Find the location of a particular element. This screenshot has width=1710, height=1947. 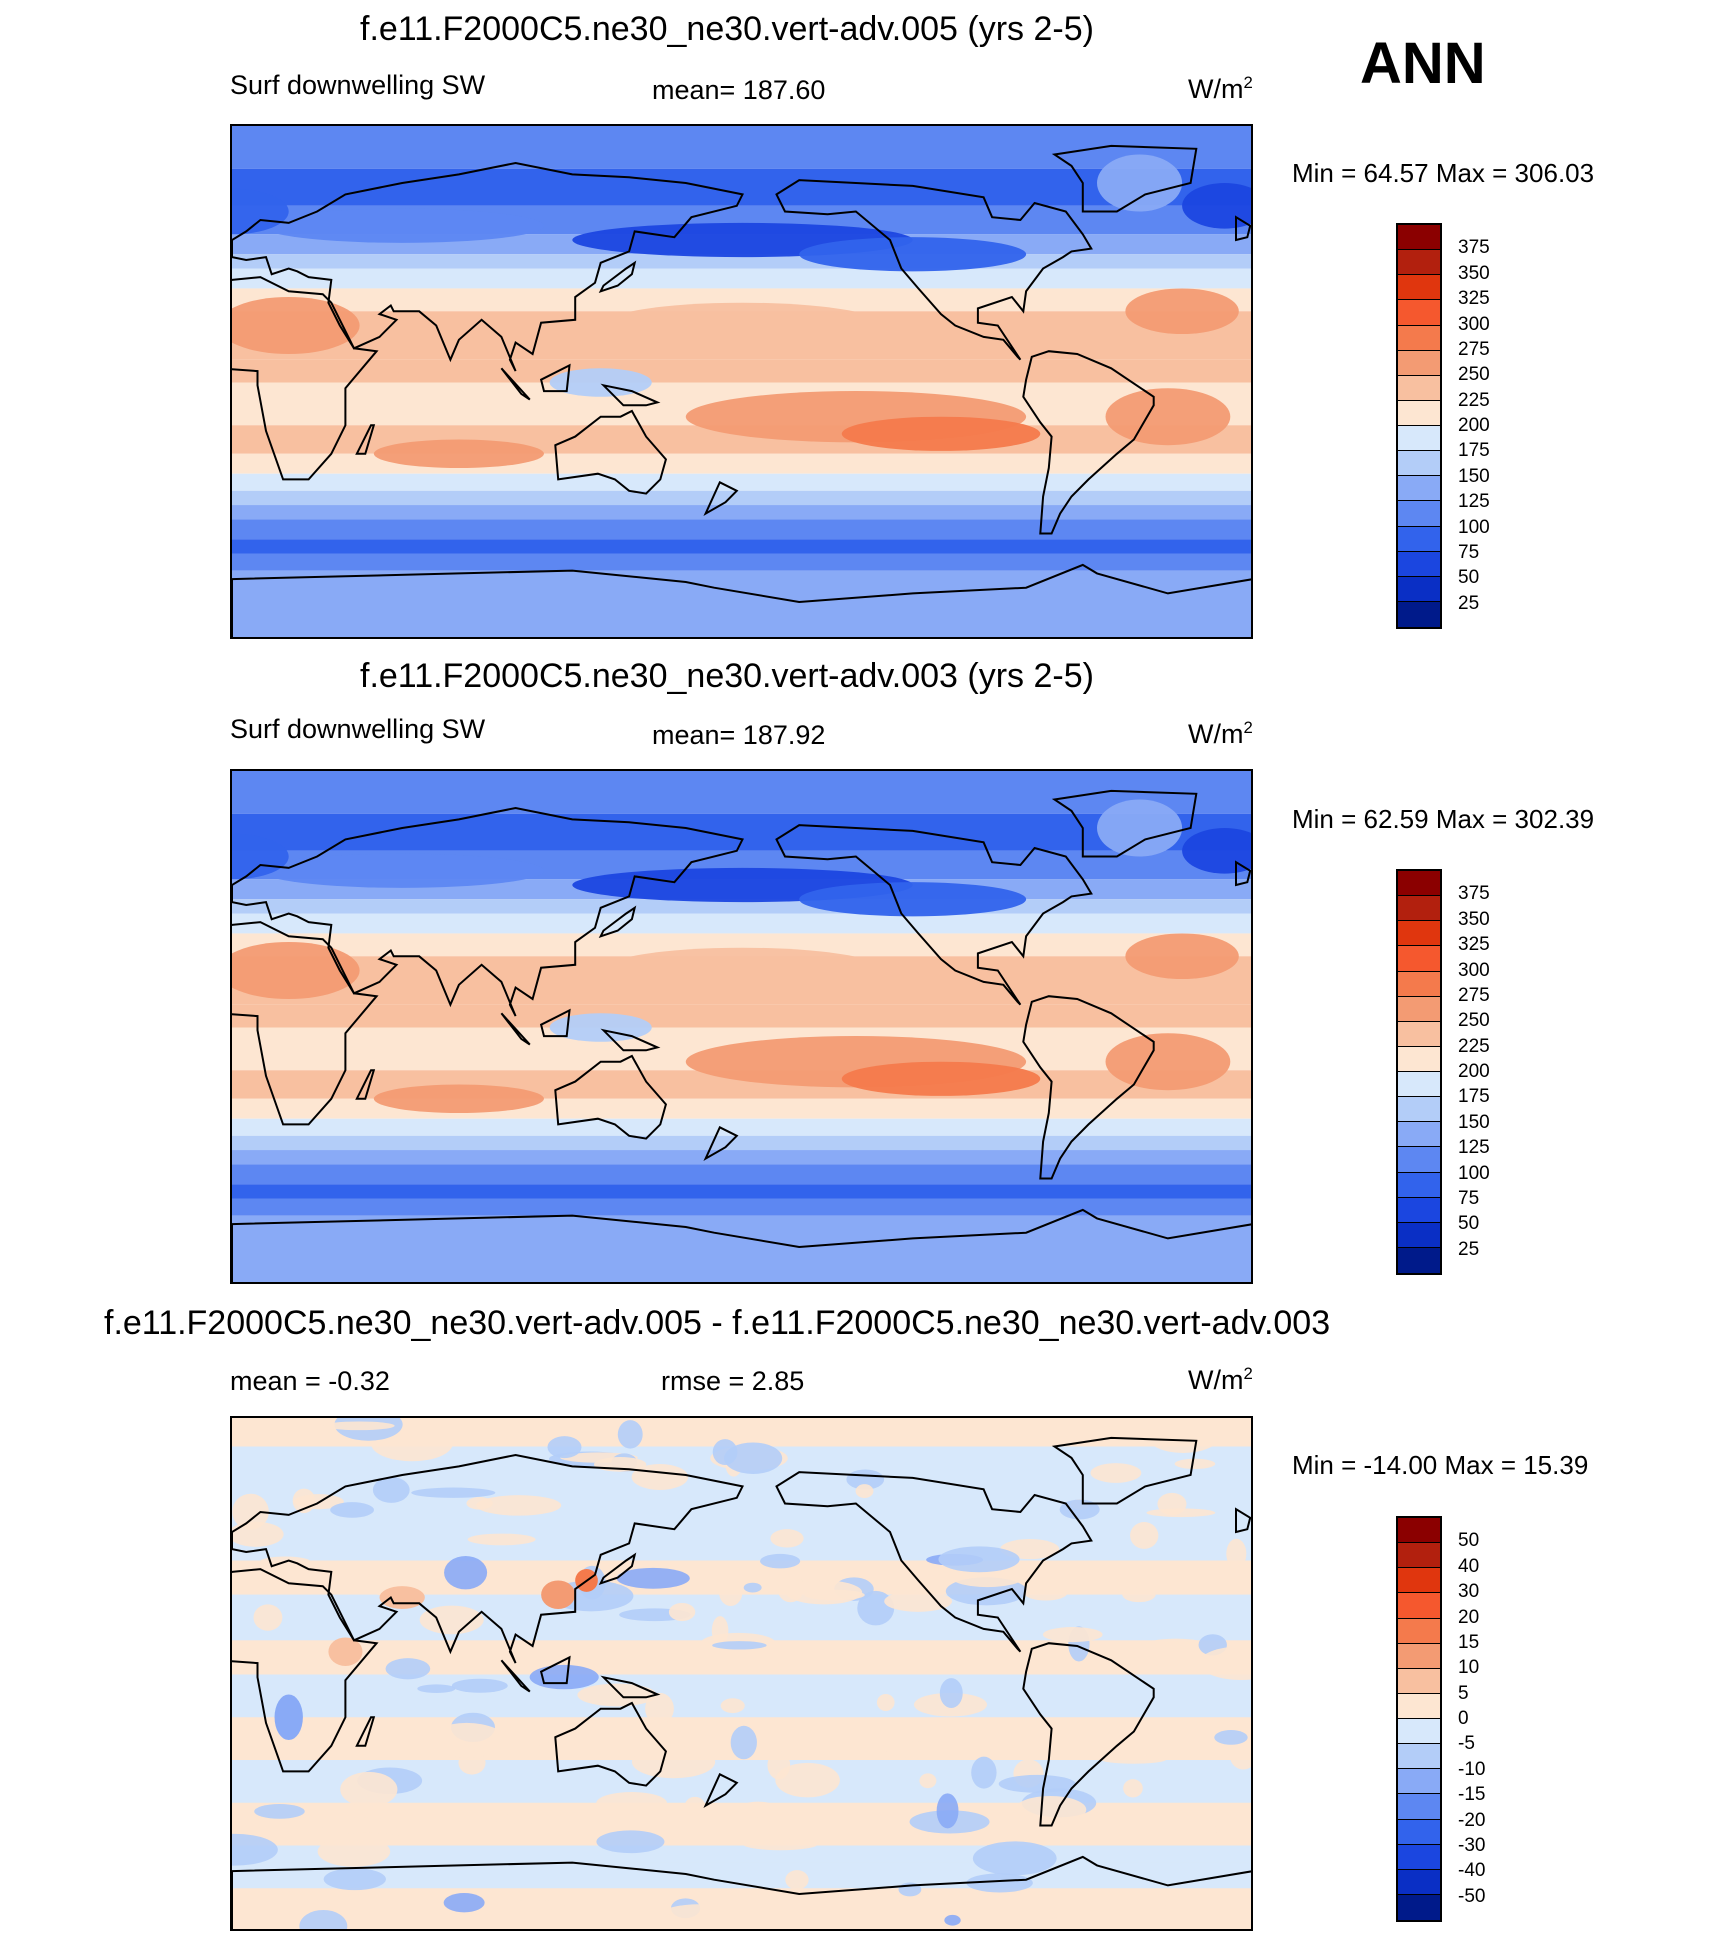

colorbar-tick-label: -30 is located at coordinates (1472, 1845).